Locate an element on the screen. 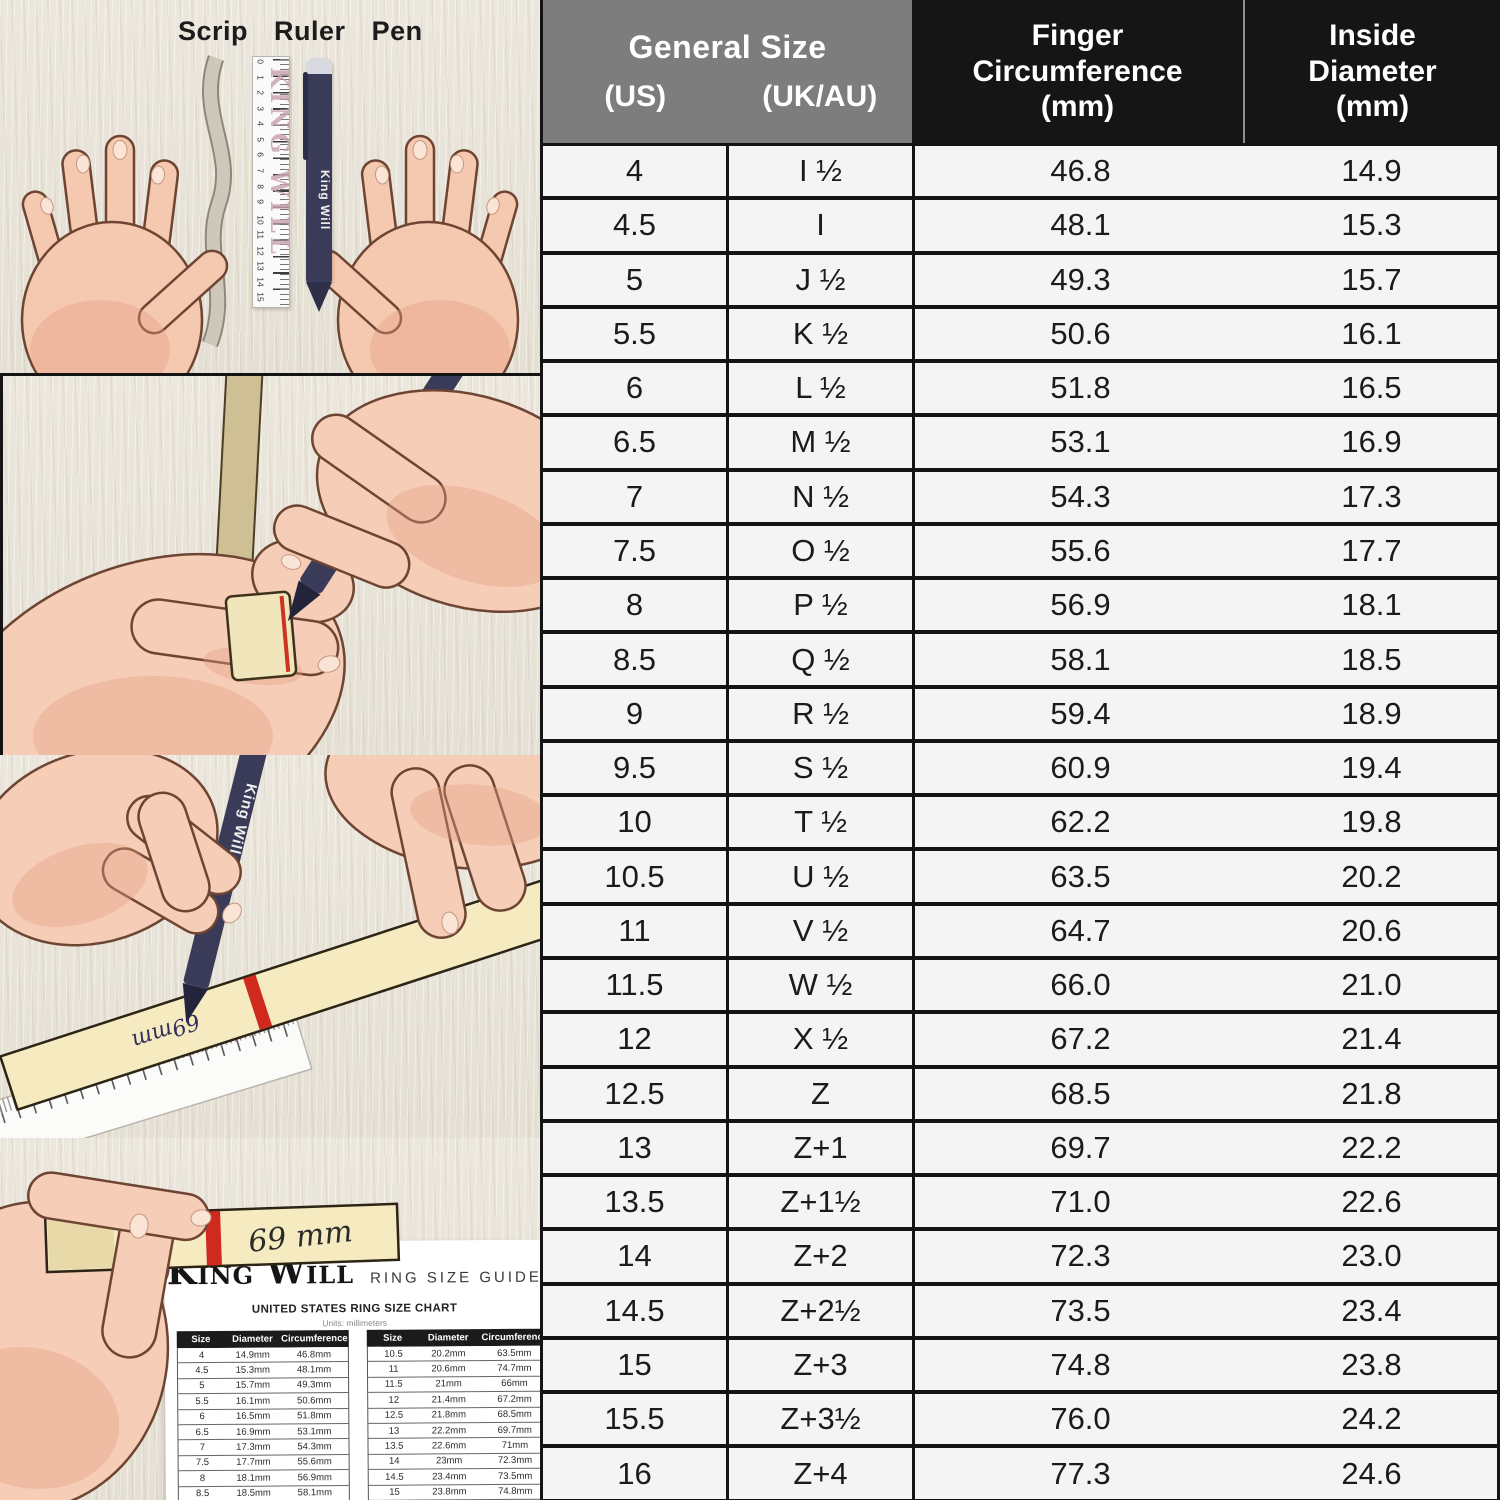 Image resolution: width=1500 pixels, height=1500 pixels. mini-chart-header: Size Diameter Circumference is located at coordinates (453, 1337).